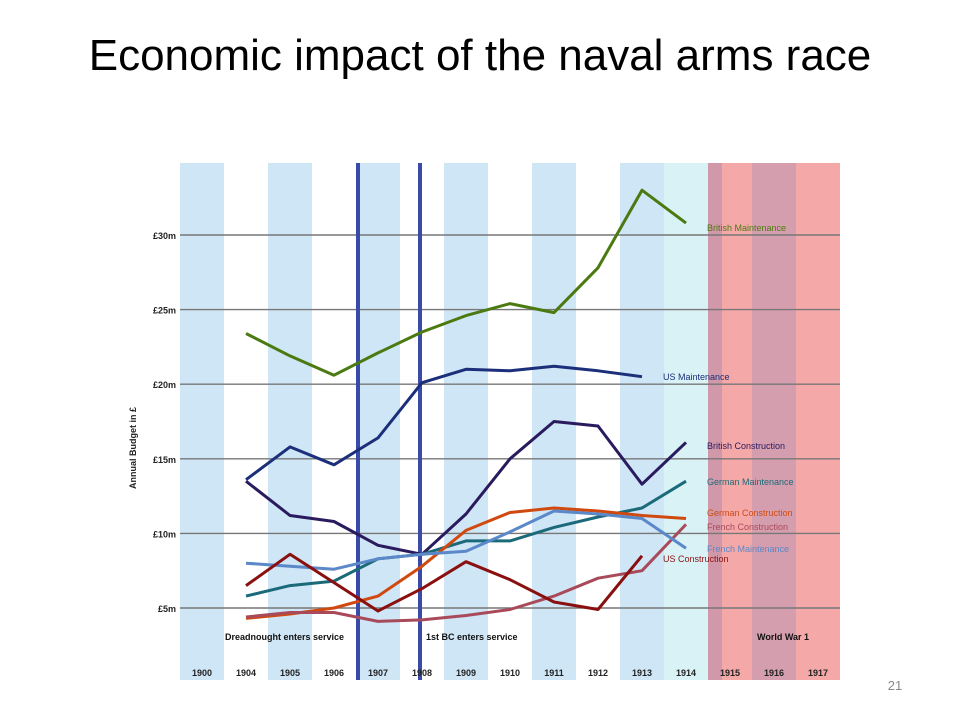 This screenshot has width=960, height=720. Describe the element at coordinates (290, 673) in the screenshot. I see `x-tick-label: 1905` at that location.